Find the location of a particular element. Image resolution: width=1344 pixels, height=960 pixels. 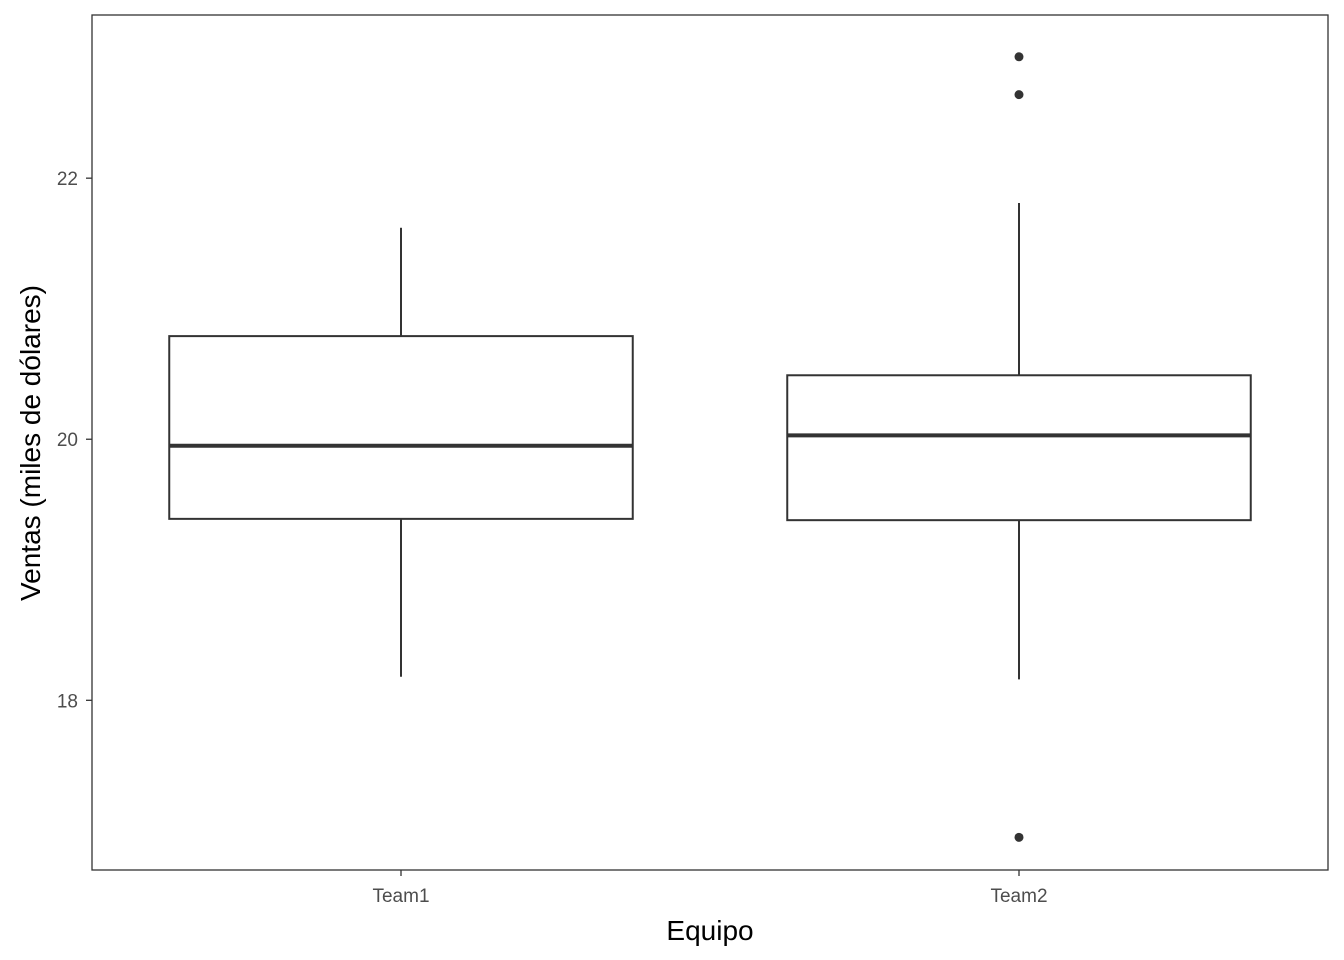

y-axis-title: Ventas (miles de dólares) is located at coordinates (30, 443).